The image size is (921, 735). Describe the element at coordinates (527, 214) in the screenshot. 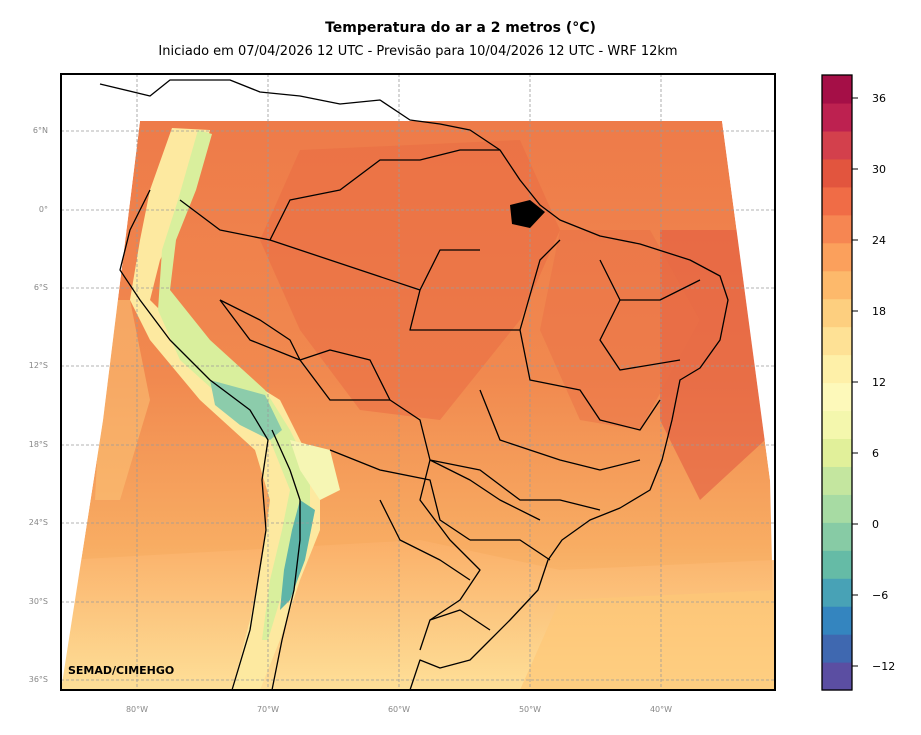

I see `marajo-island` at that location.